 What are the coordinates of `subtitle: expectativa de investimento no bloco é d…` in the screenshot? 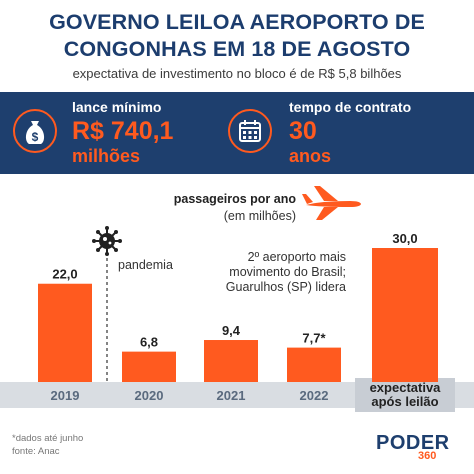 It's located at (237, 73).